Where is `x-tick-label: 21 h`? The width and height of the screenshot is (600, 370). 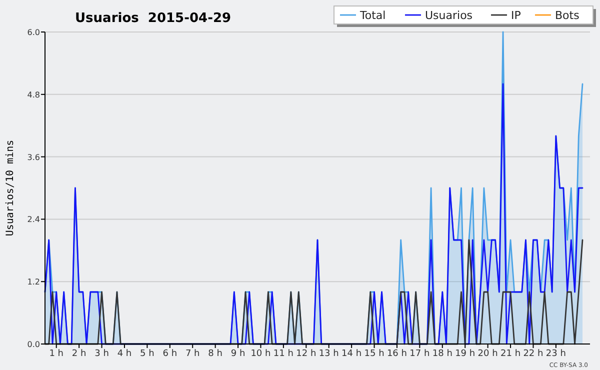 x-tick-label: 21 h is located at coordinates (510, 354).